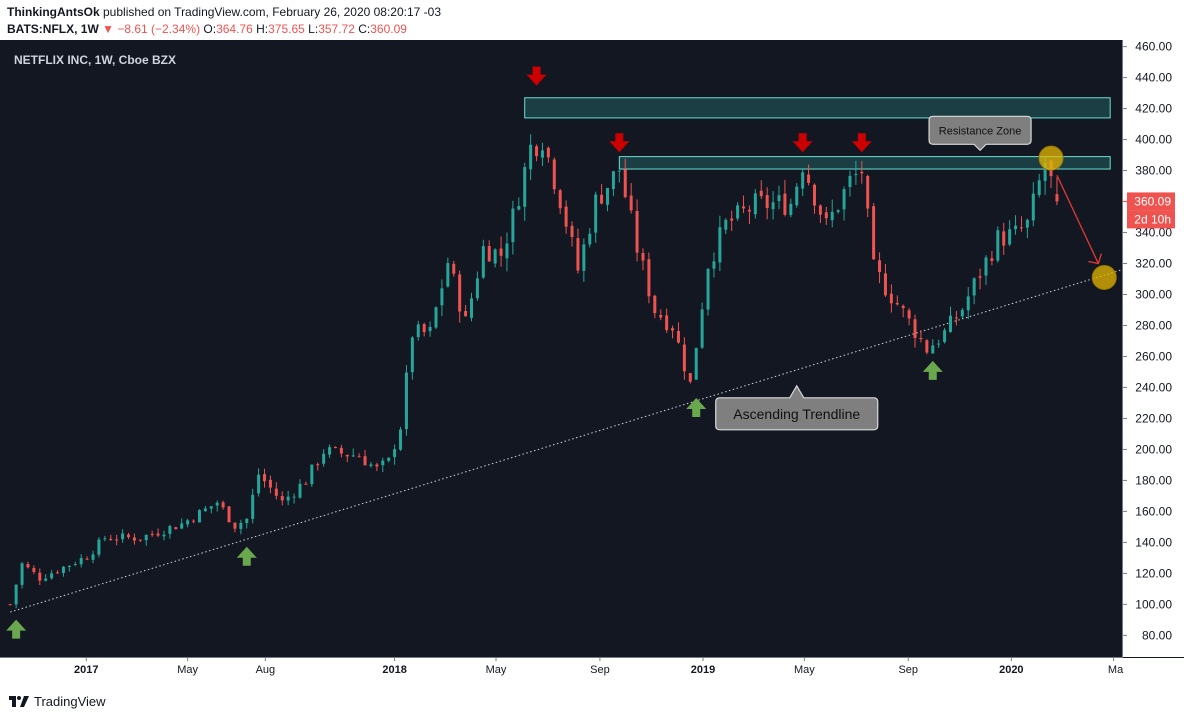  What do you see at coordinates (536, 76) in the screenshot?
I see `red-down-arrow-icon` at bounding box center [536, 76].